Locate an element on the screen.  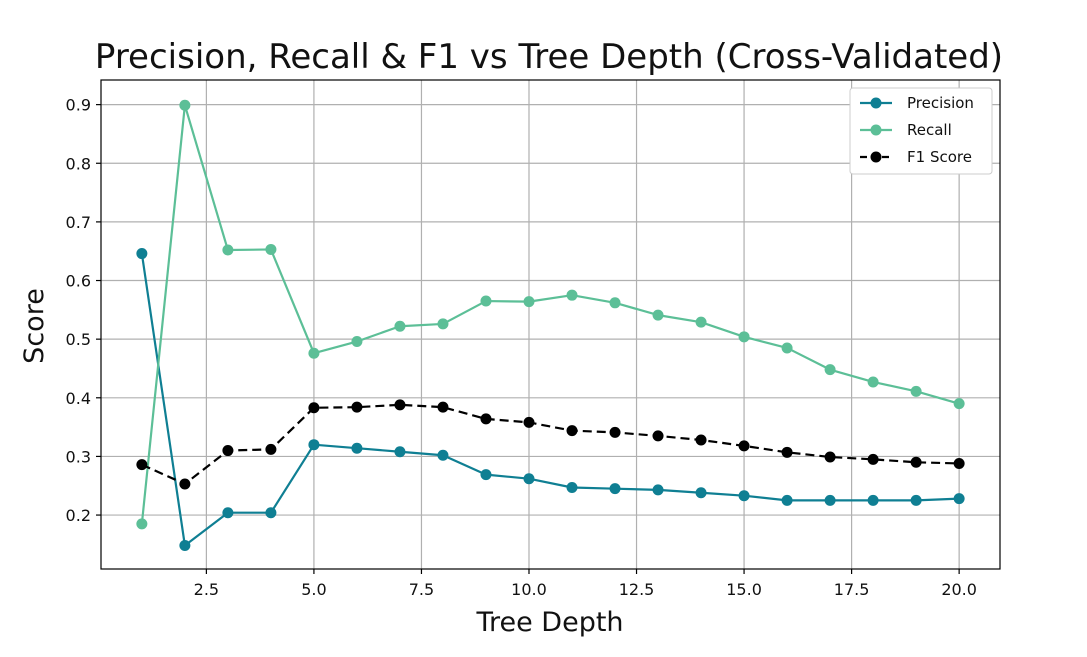
legend-item-f1-score: F1 Score is located at coordinates (916, 157).